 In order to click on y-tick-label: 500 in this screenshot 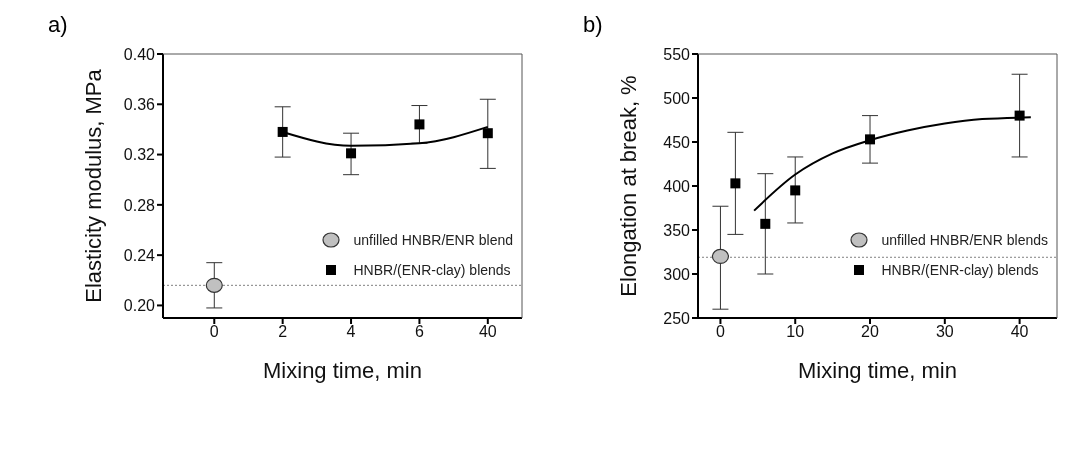, I will do `click(677, 98)`.